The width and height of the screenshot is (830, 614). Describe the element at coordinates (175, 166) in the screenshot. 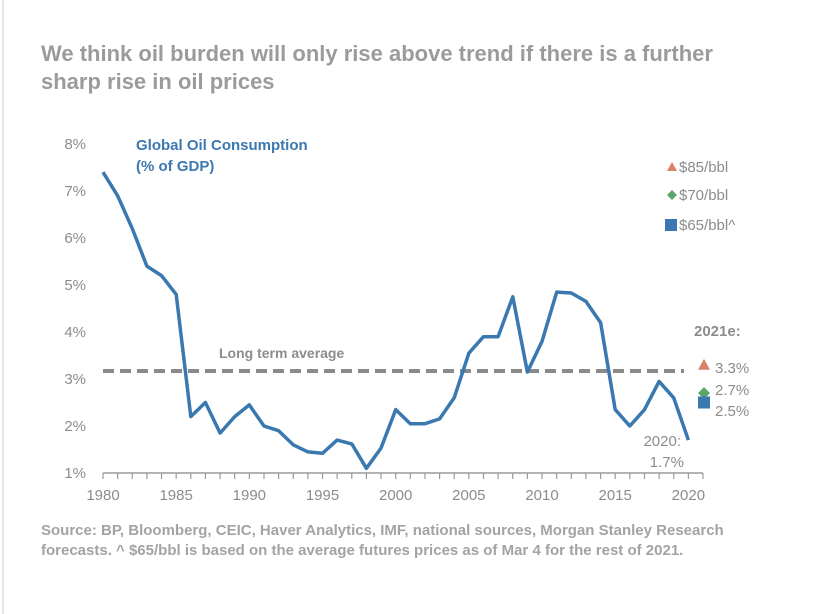

I see `series-title-line2: (% of GDP)` at that location.